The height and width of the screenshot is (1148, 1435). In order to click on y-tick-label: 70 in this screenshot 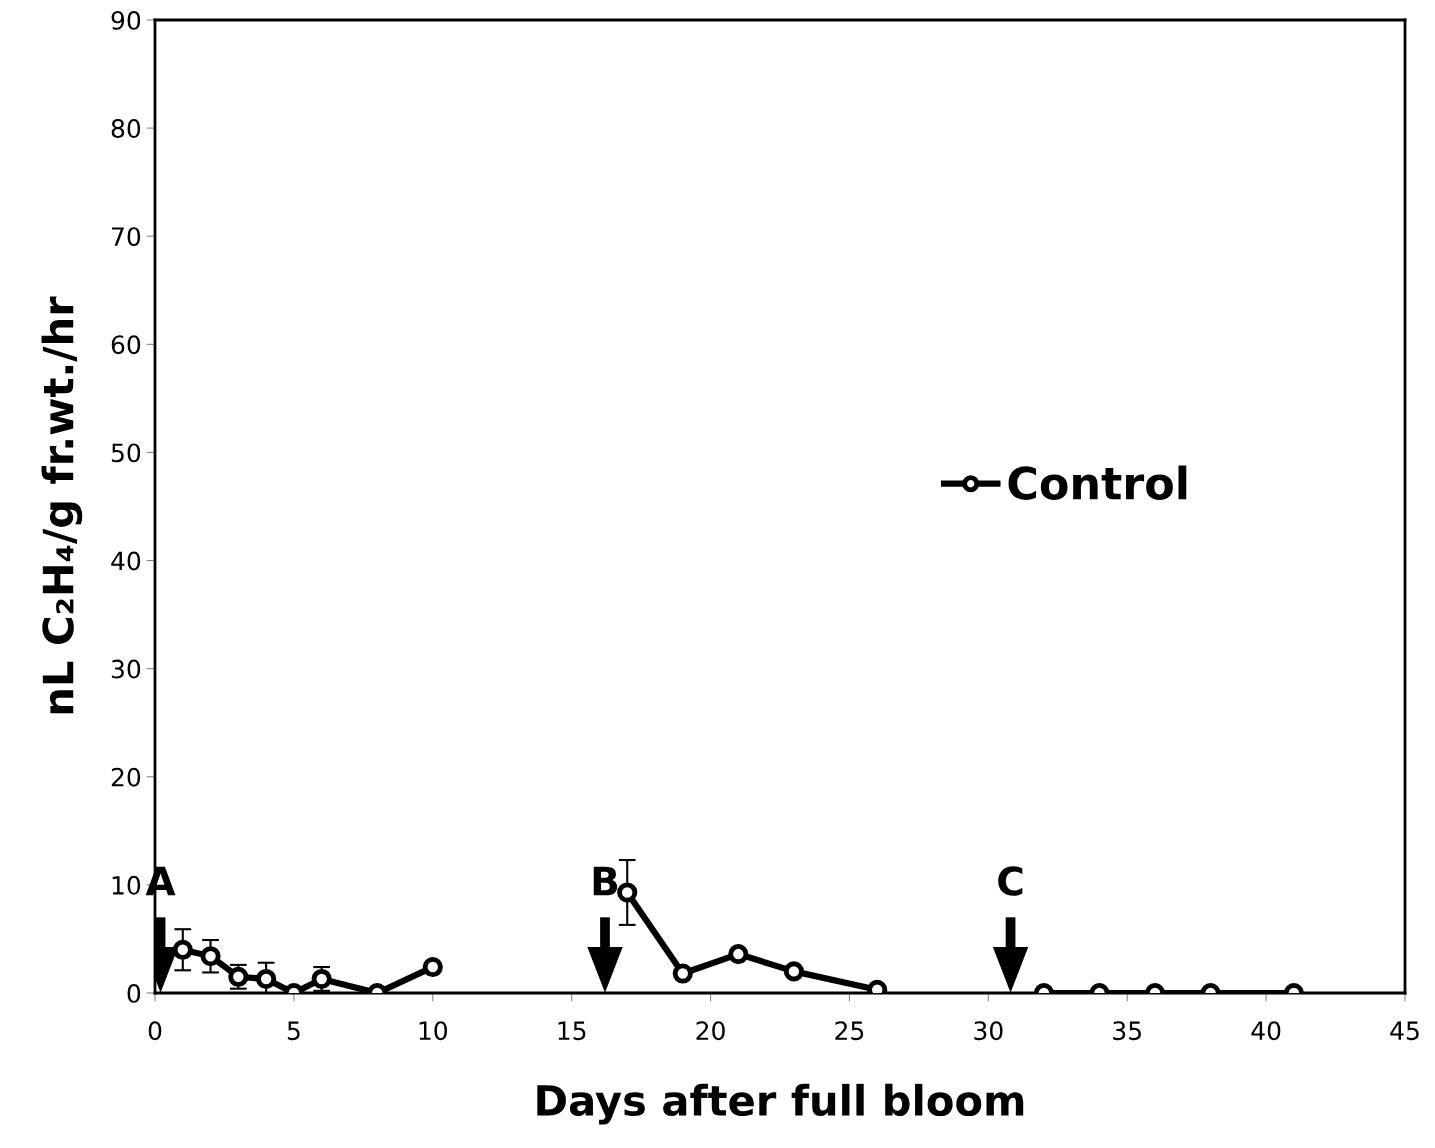, I will do `click(126, 237)`.